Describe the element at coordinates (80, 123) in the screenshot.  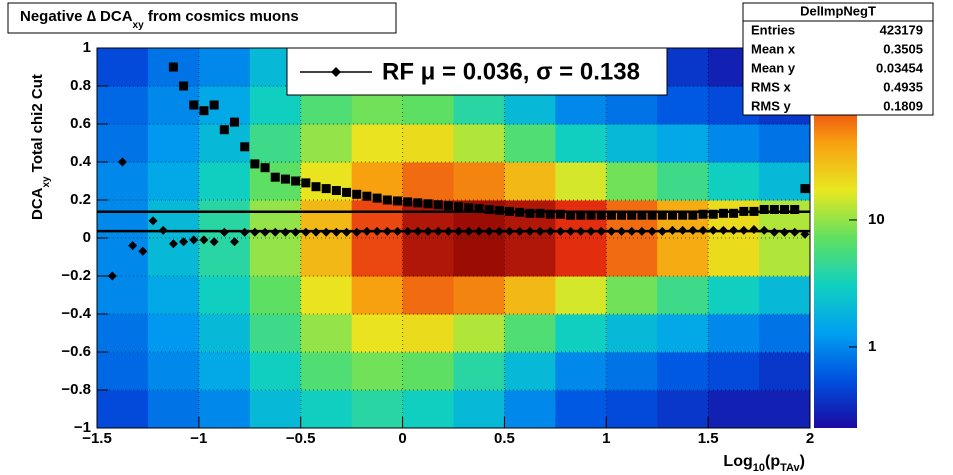
I see `y-tick-label: 0.6` at that location.